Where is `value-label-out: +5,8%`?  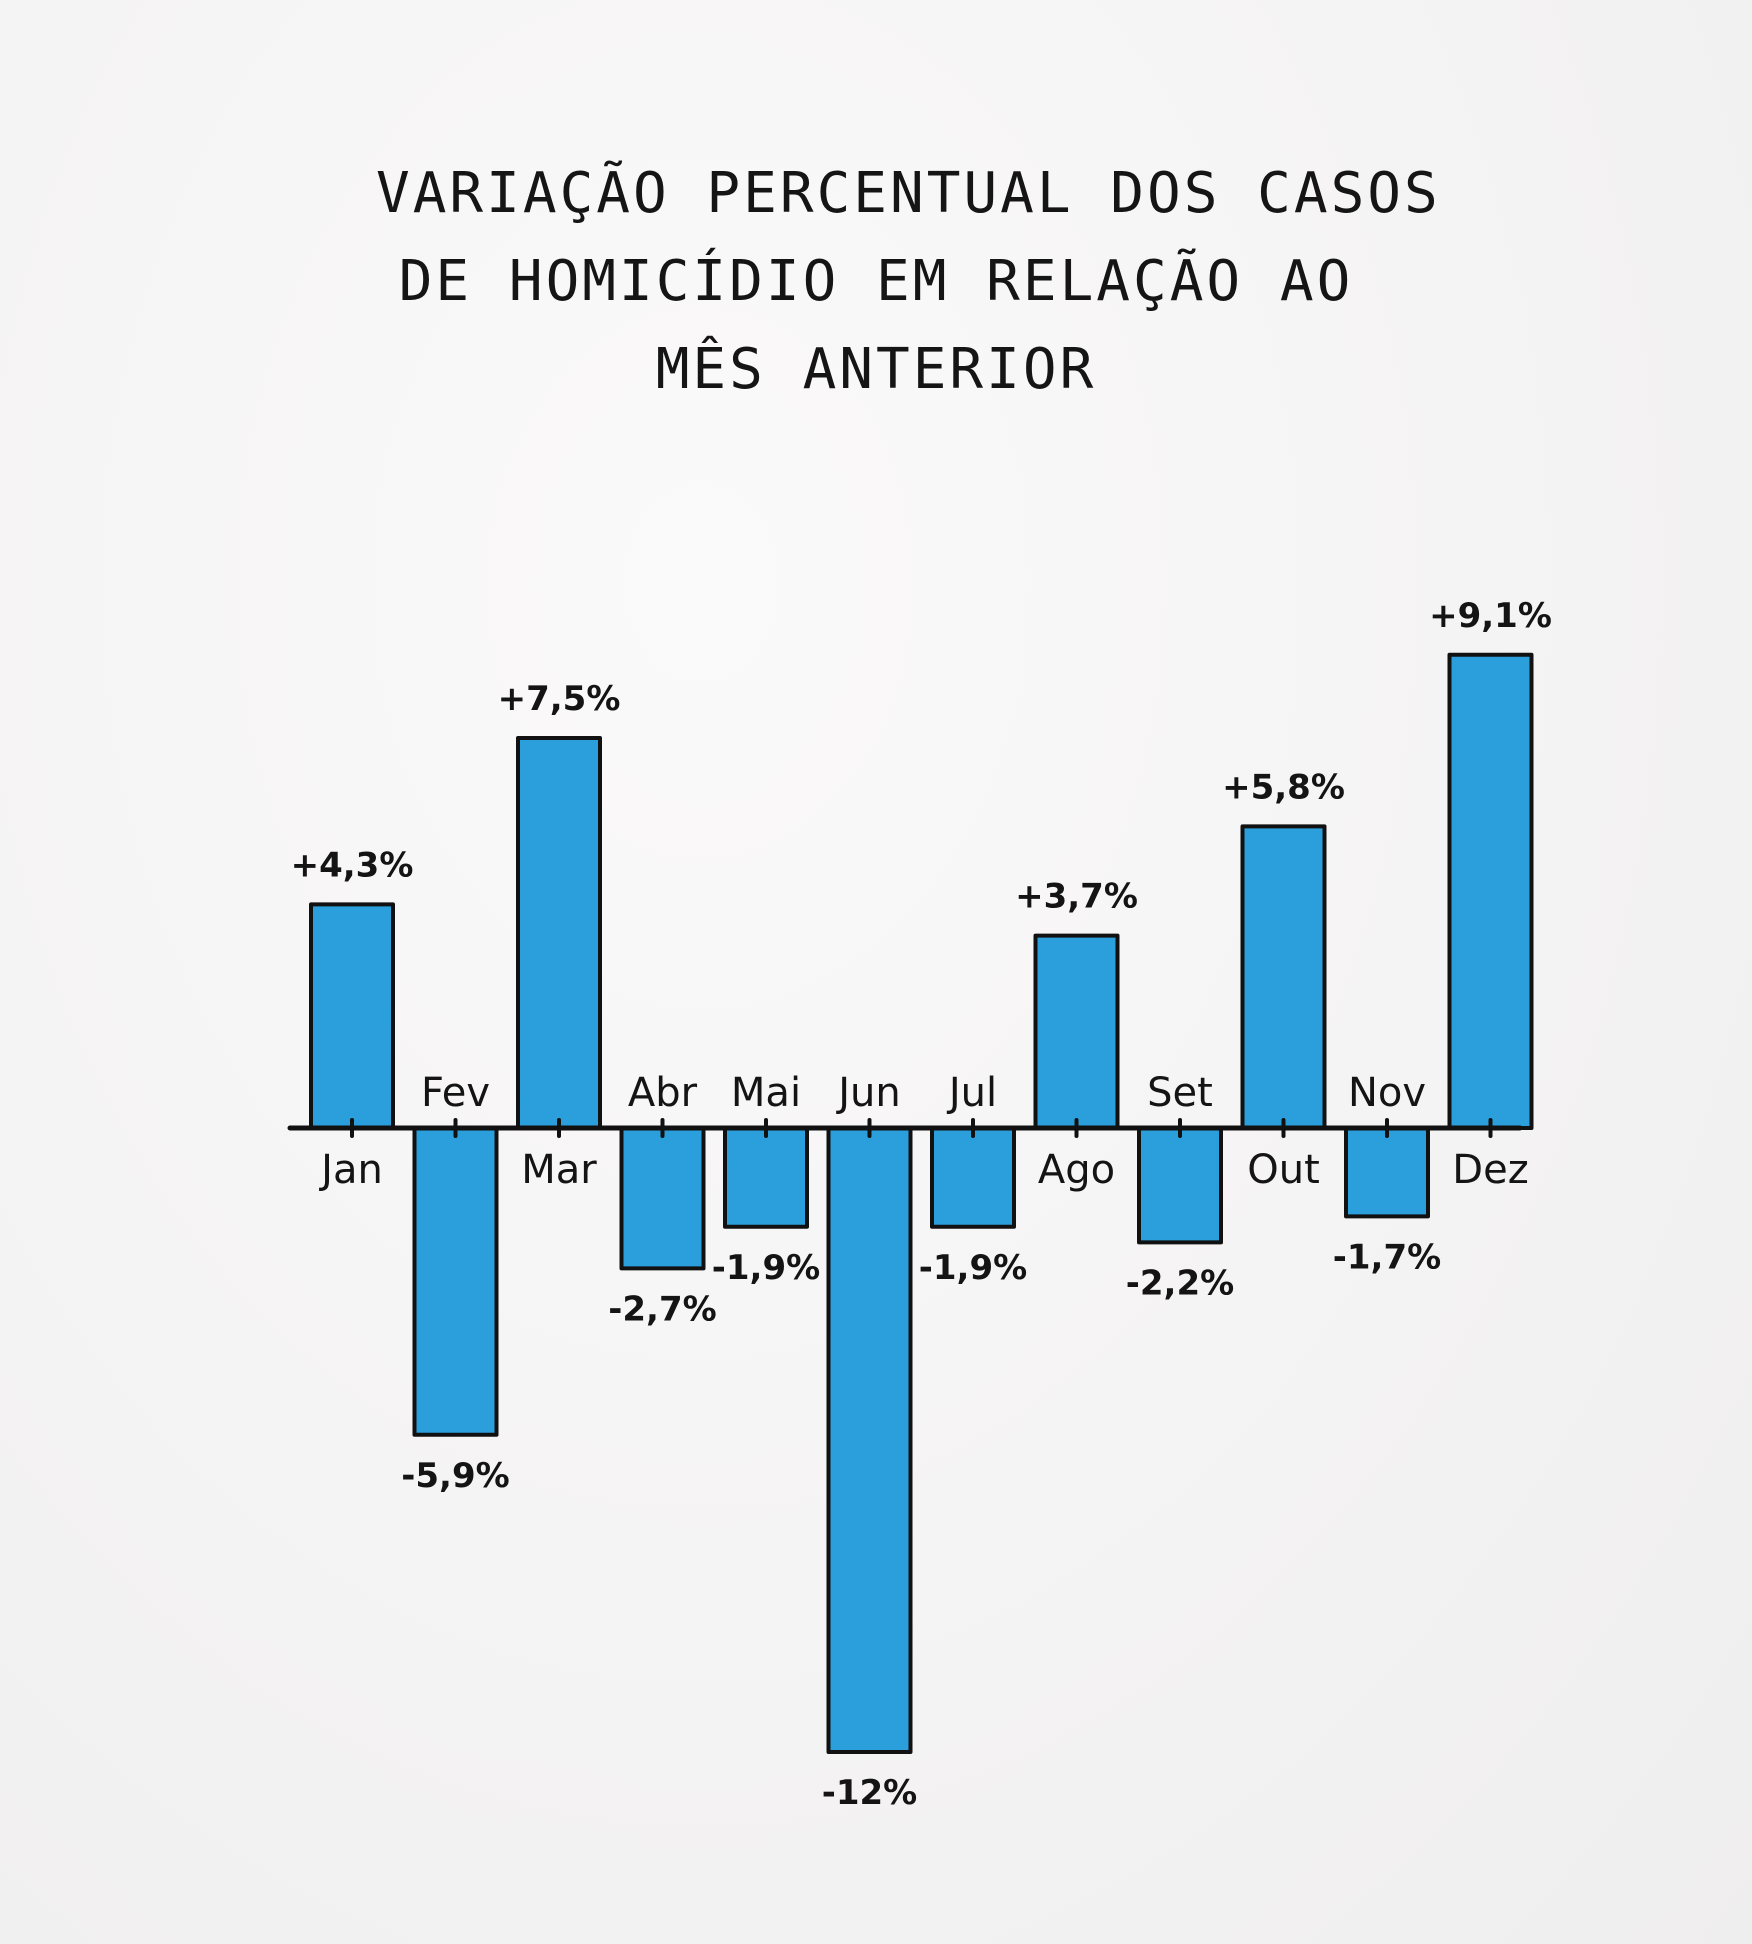 value-label-out: +5,8% is located at coordinates (1283, 787).